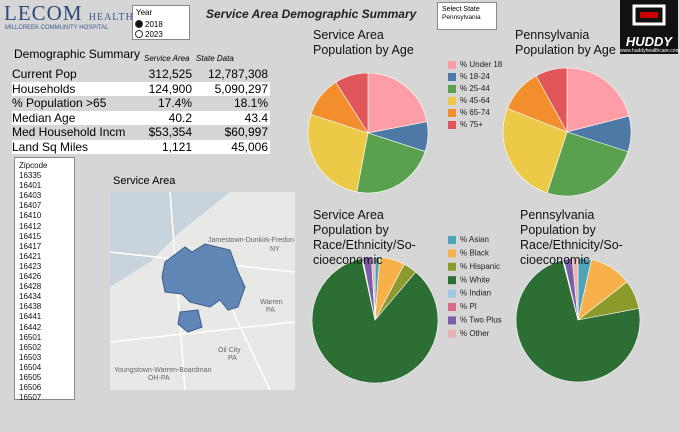 The width and height of the screenshot is (680, 432). Describe the element at coordinates (174, 103) in the screenshot. I see `service-area-value: 17.4%` at that location.